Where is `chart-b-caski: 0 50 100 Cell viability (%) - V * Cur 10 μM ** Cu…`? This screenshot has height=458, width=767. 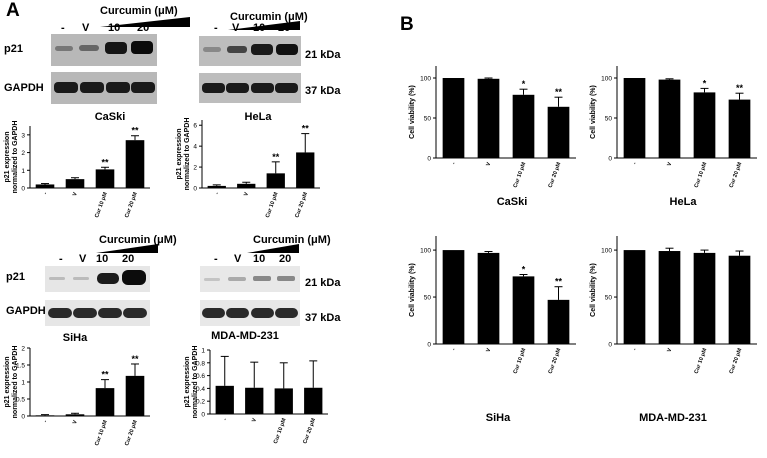
chart-b-caski: 0 50 100 Cell viability (%) - V * Cur 10 μM ** Cu… is located at coordinates (492, 127).